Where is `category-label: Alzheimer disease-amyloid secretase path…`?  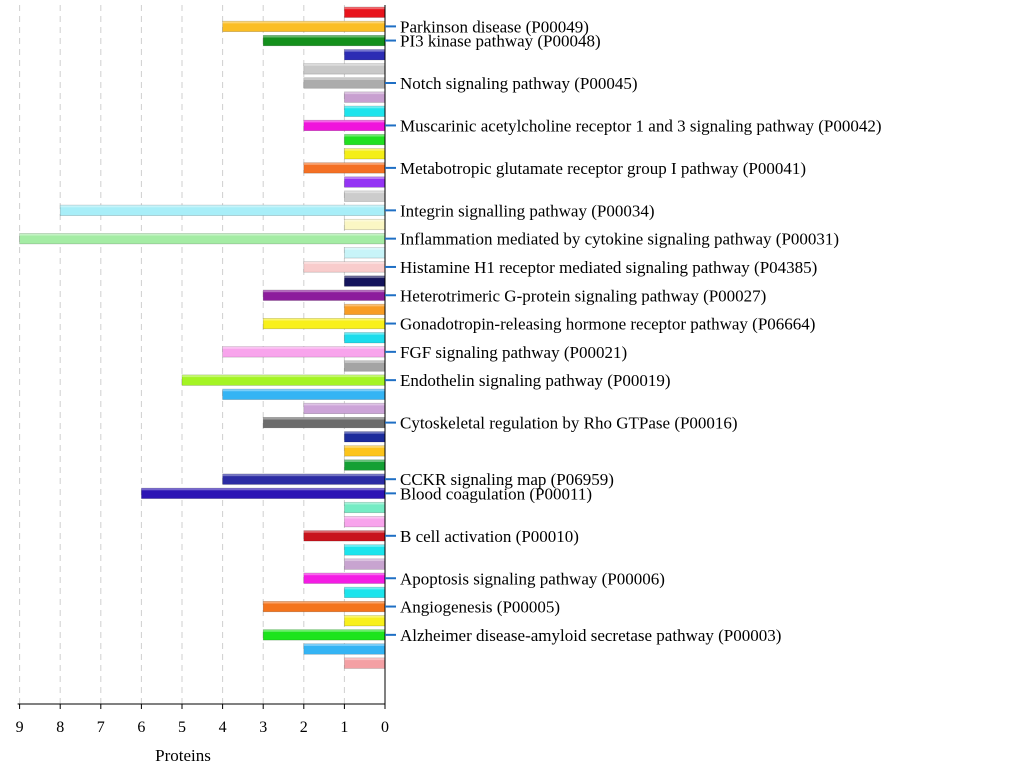
category-label: Alzheimer disease-amyloid secretase path… is located at coordinates (590, 635).